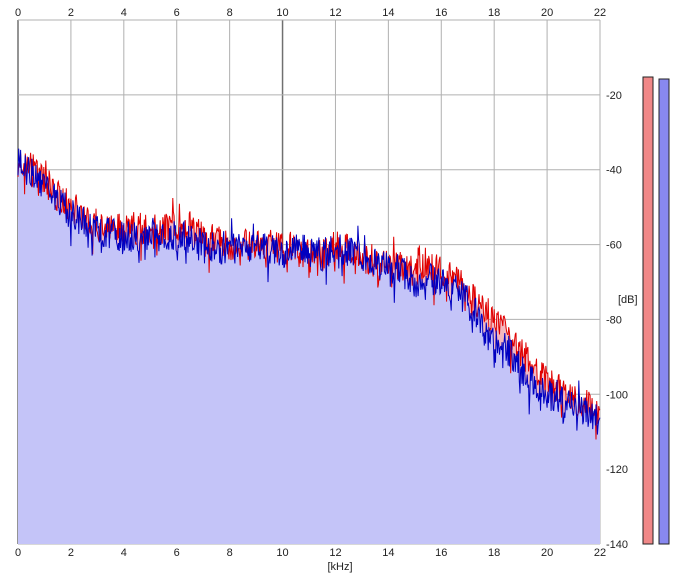 This screenshot has height=584, width=683. I want to click on x-tick-label-bottom: 4, so click(124, 553).